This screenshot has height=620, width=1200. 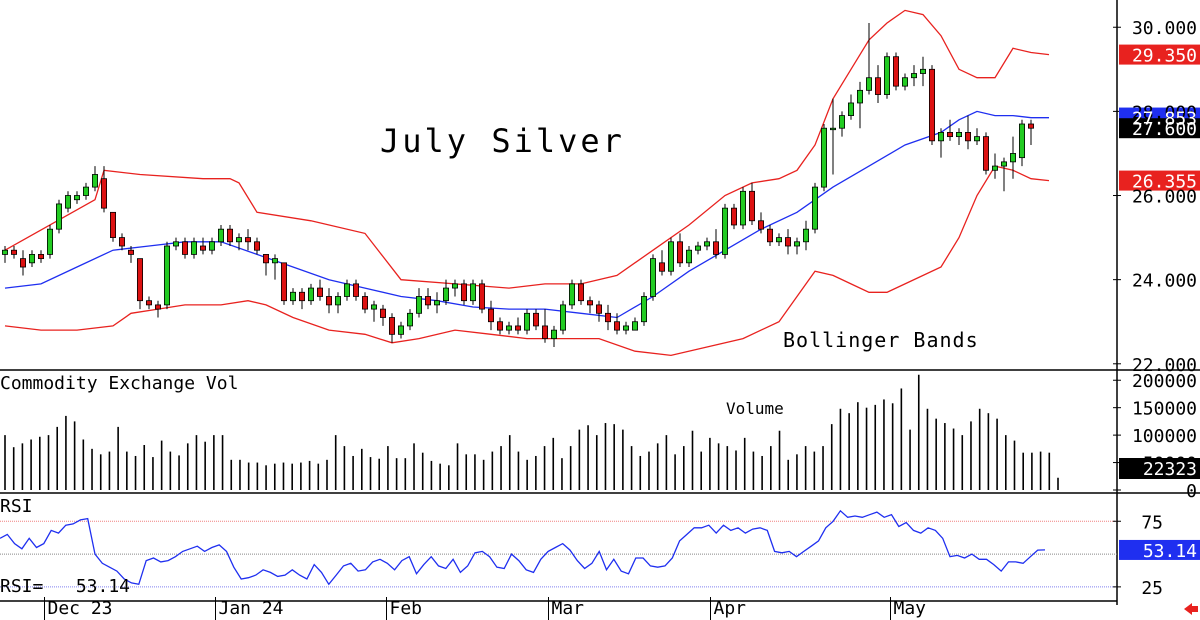 What do you see at coordinates (1170, 464) in the screenshot?
I see `volume-tick-label: 50000` at bounding box center [1170, 464].